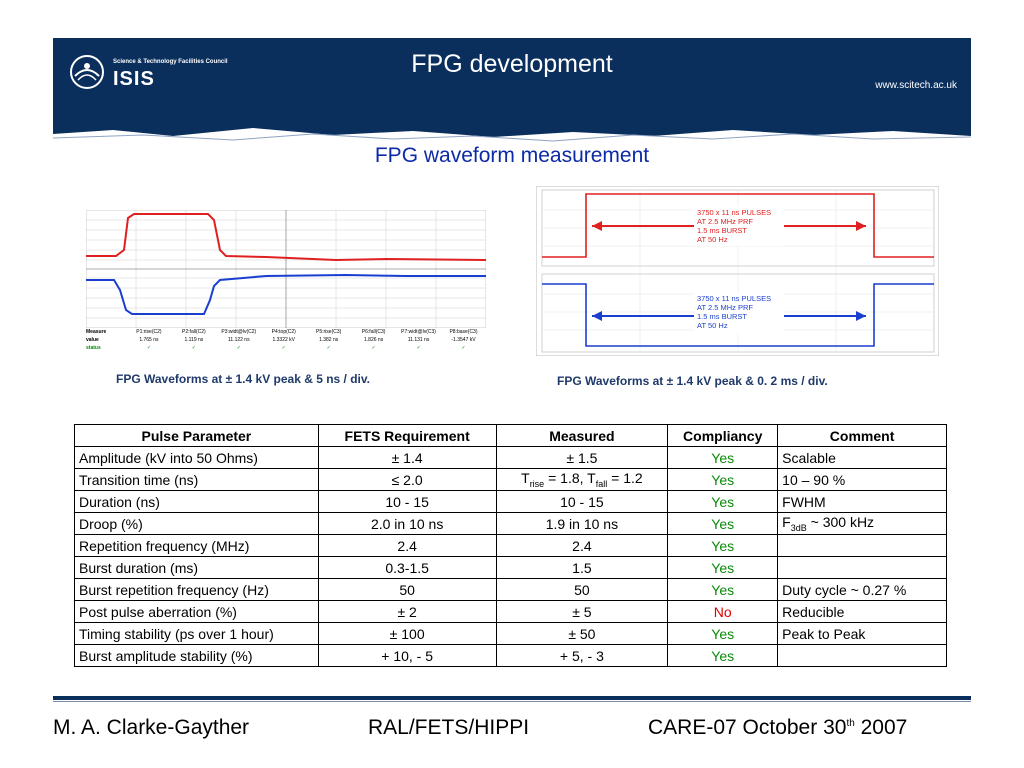 The height and width of the screenshot is (768, 1024). What do you see at coordinates (196, 501) in the screenshot?
I see `table-cell: Duration (ns)` at bounding box center [196, 501].